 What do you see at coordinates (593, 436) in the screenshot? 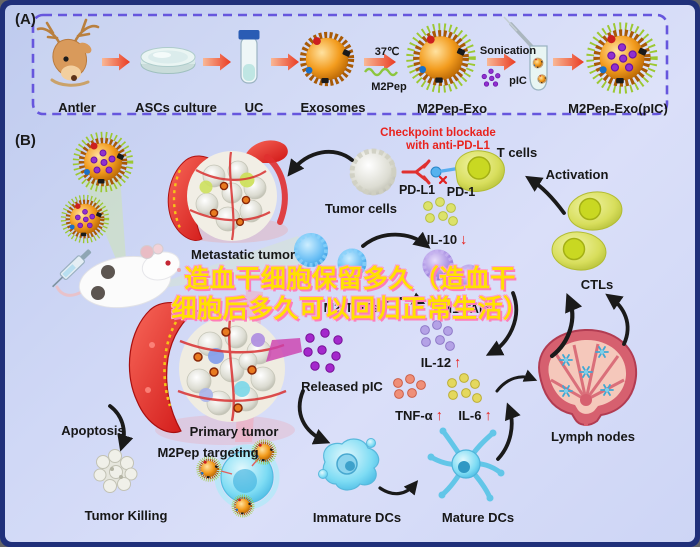
I see `label-lymph-nodes: Lymph nodes` at bounding box center [593, 436].